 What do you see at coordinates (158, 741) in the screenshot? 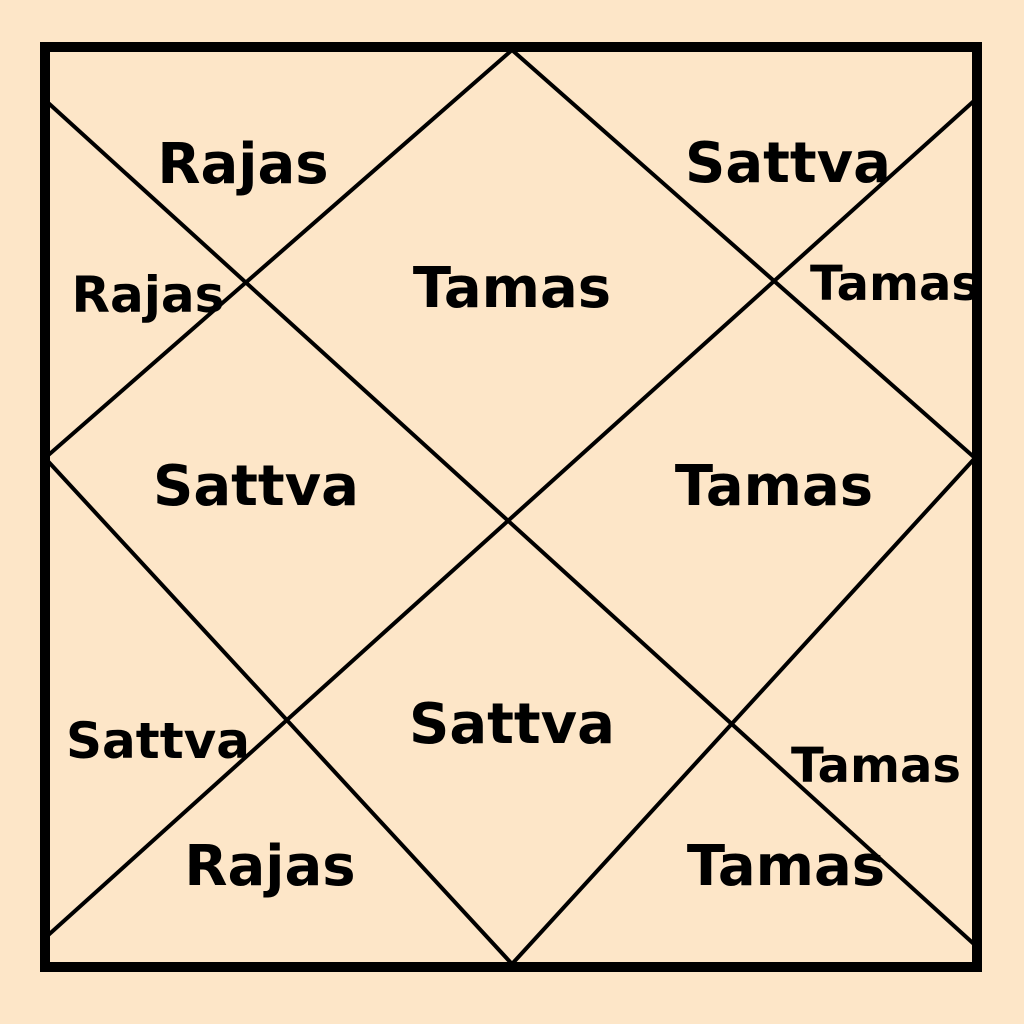
I see `house-5-label: Sattva` at bounding box center [158, 741].